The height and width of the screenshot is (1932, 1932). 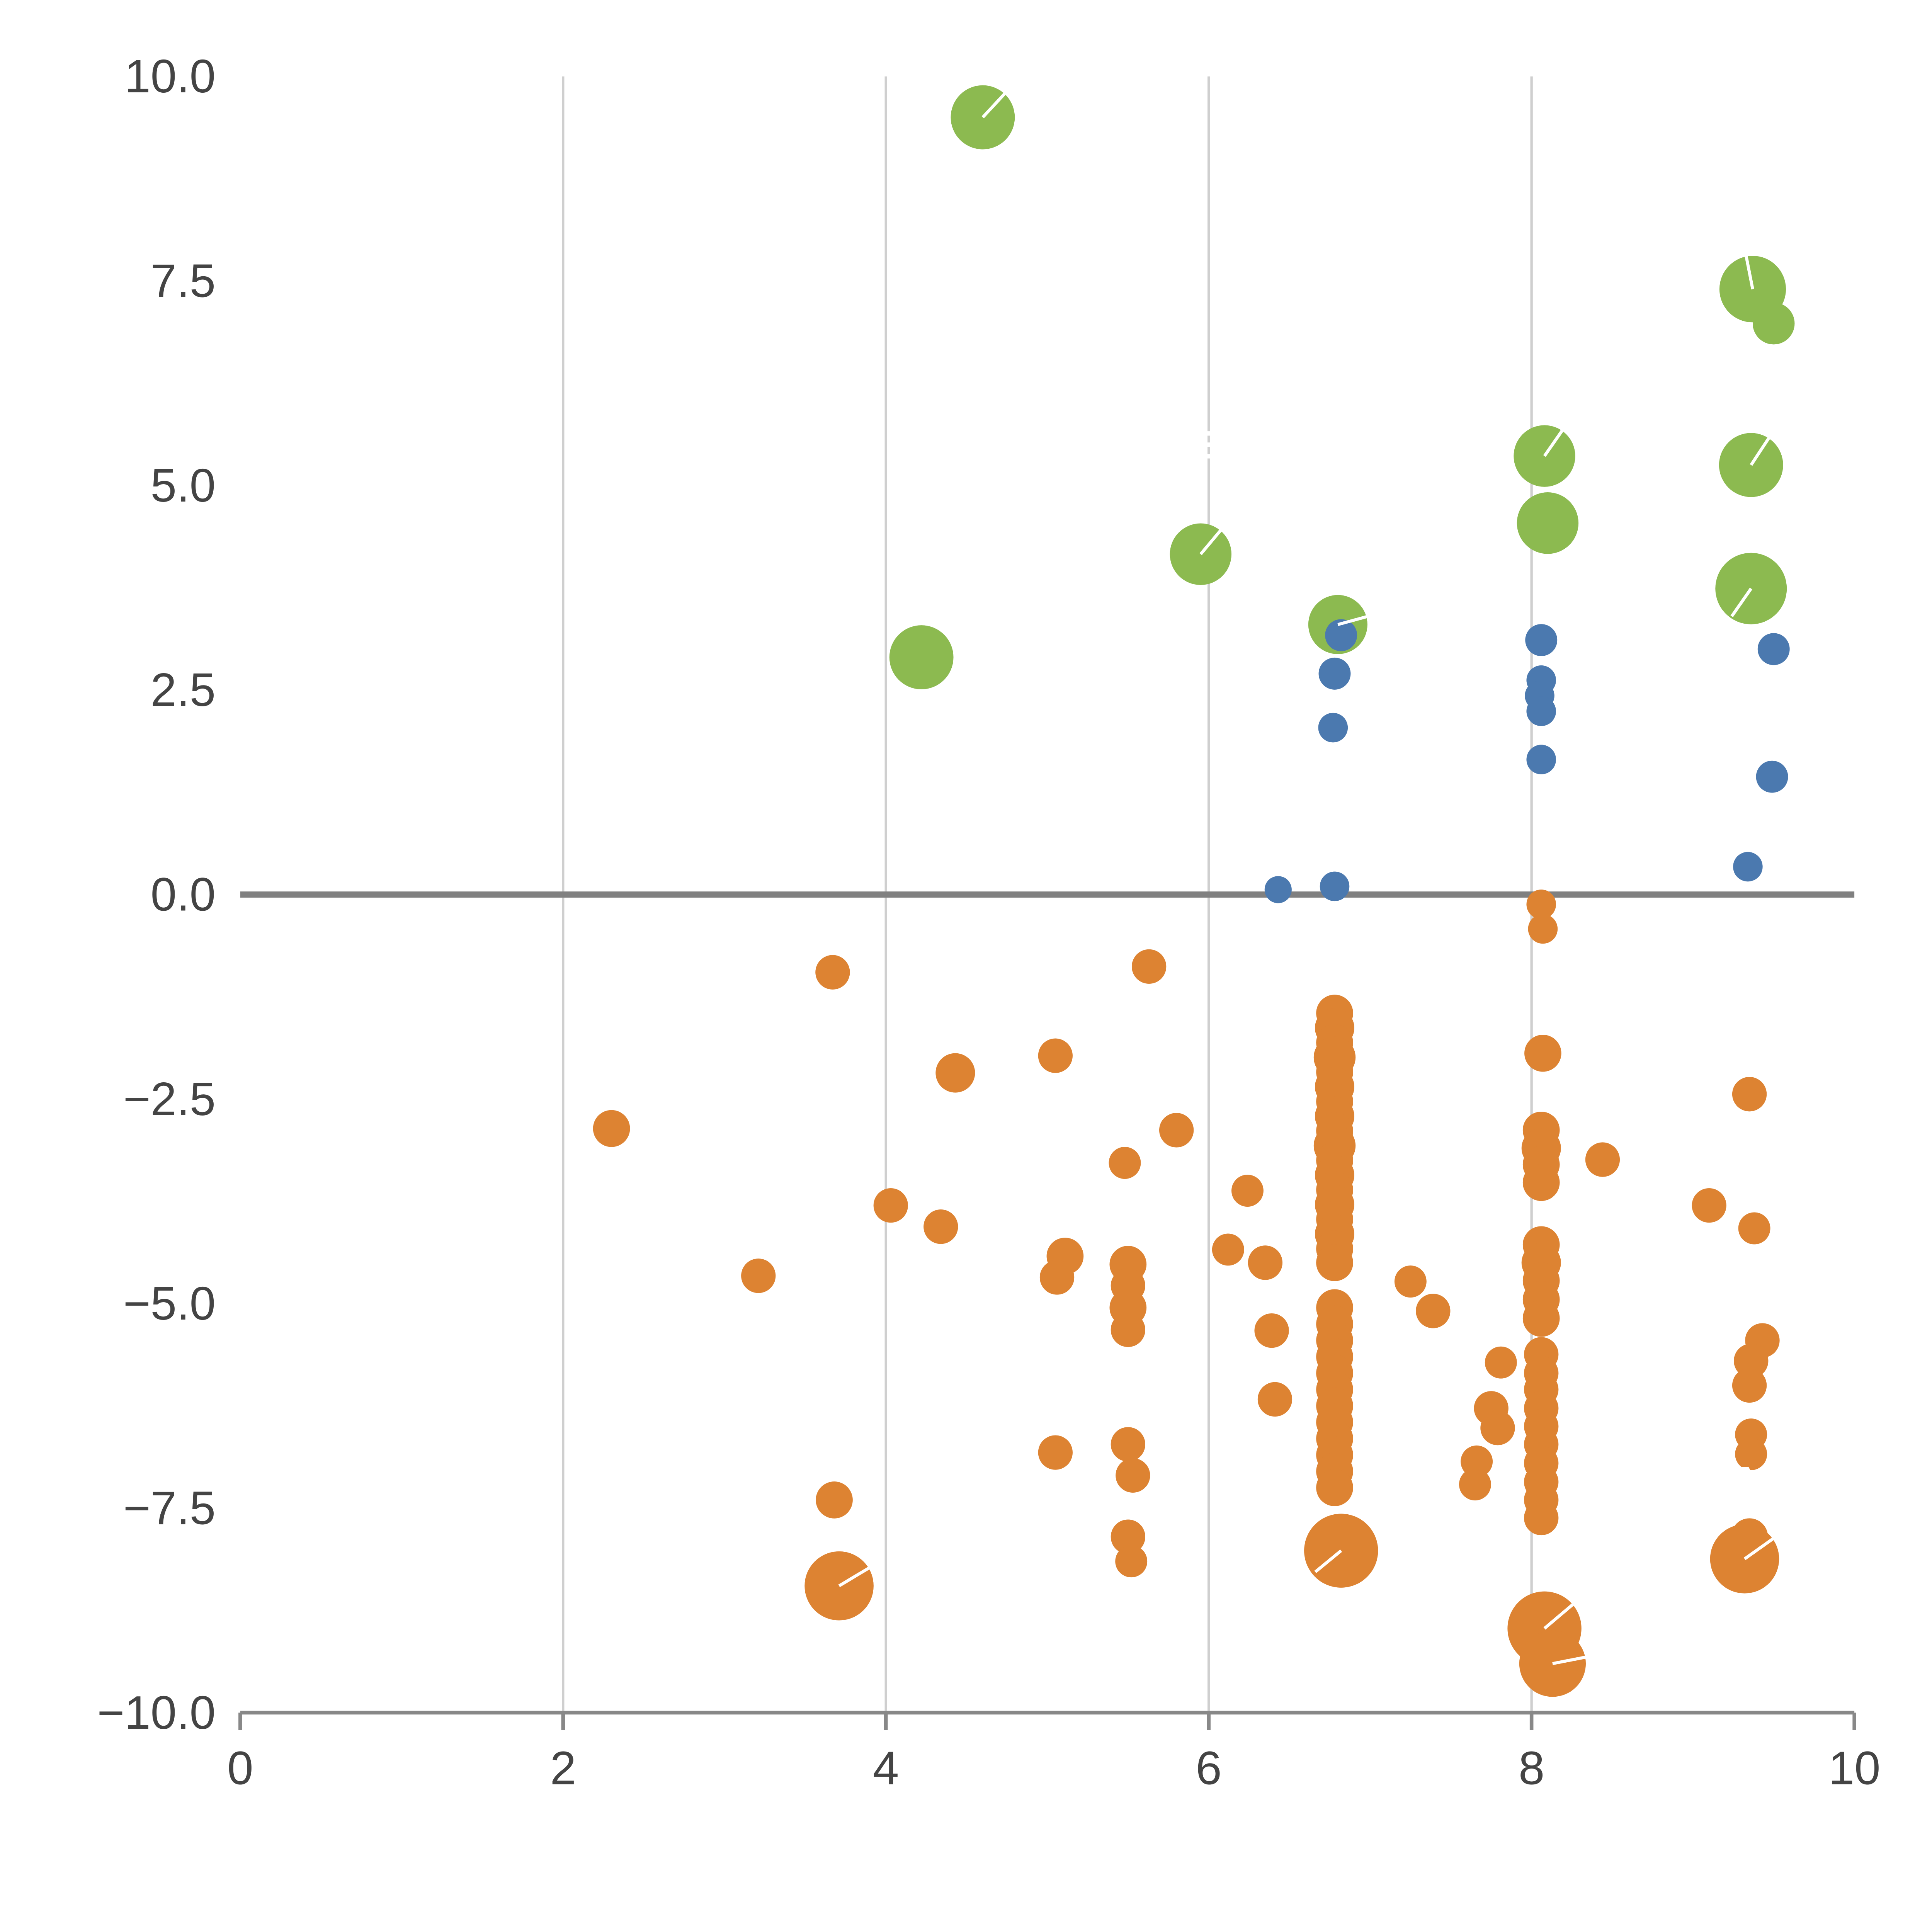 I want to click on x-tick-label: 6, so click(x=1208, y=1768).